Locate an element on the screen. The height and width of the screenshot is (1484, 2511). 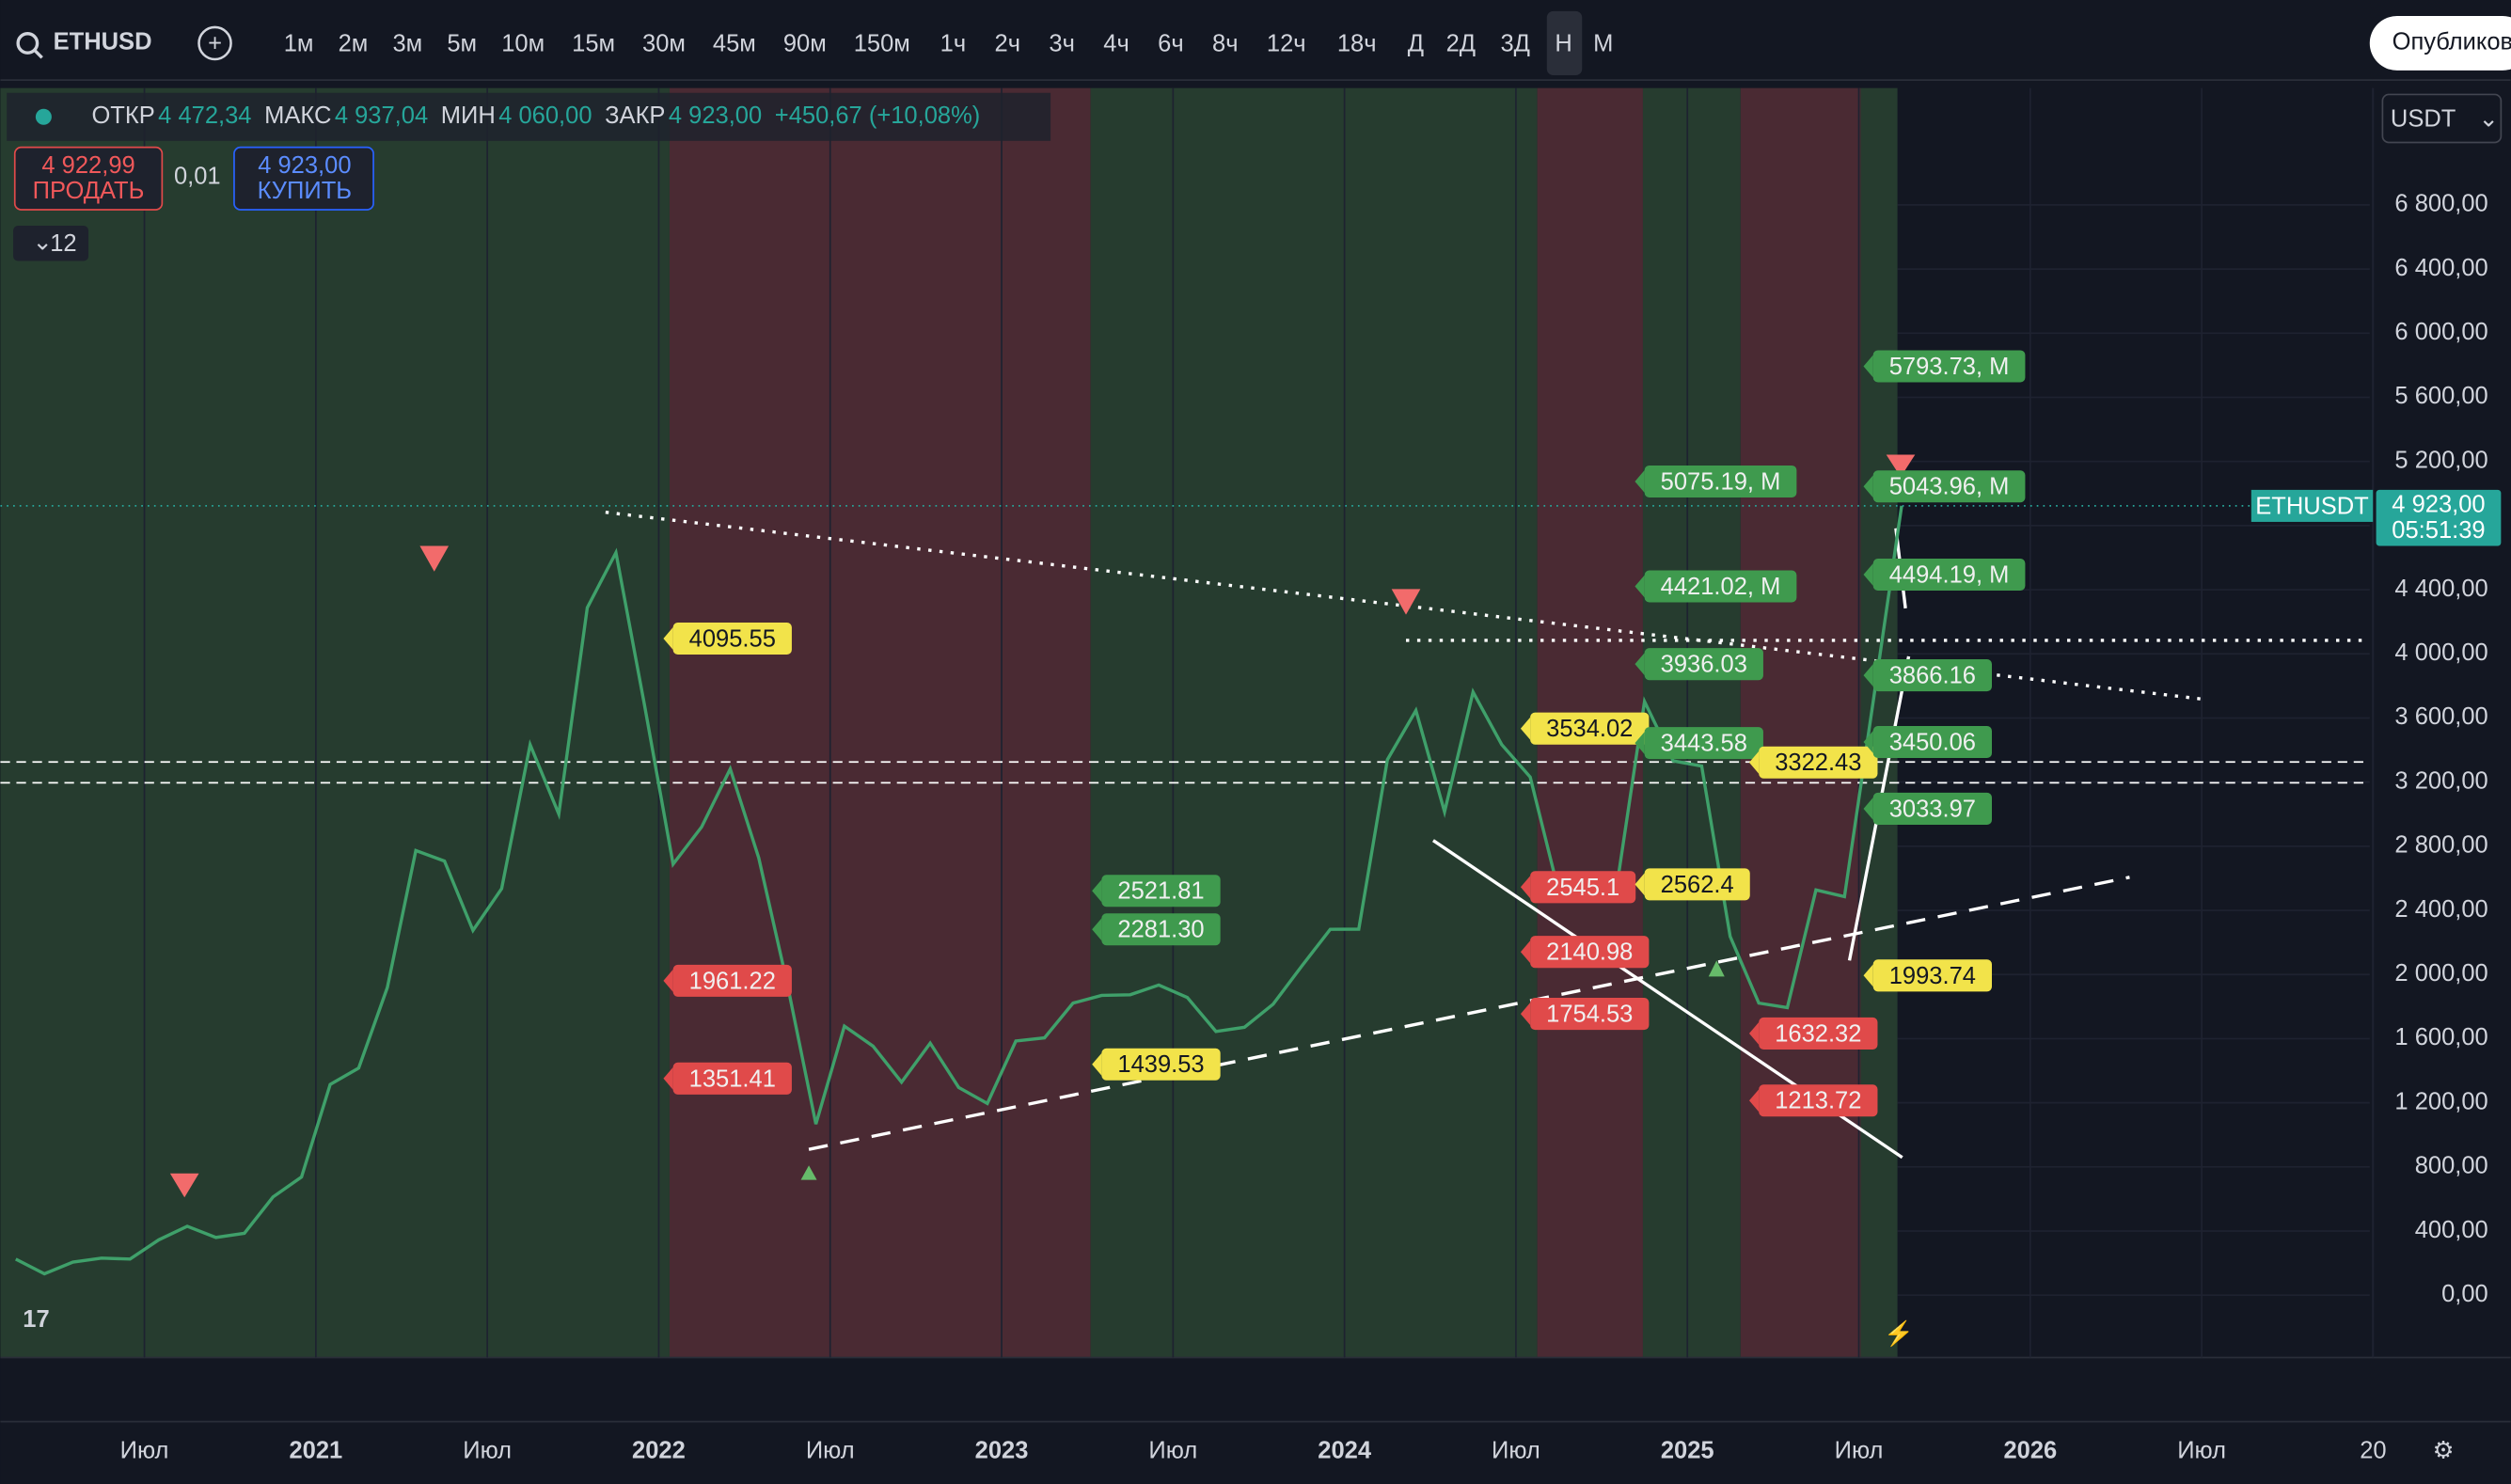
flash-icon: ⚡ is located at coordinates (1899, 1333).